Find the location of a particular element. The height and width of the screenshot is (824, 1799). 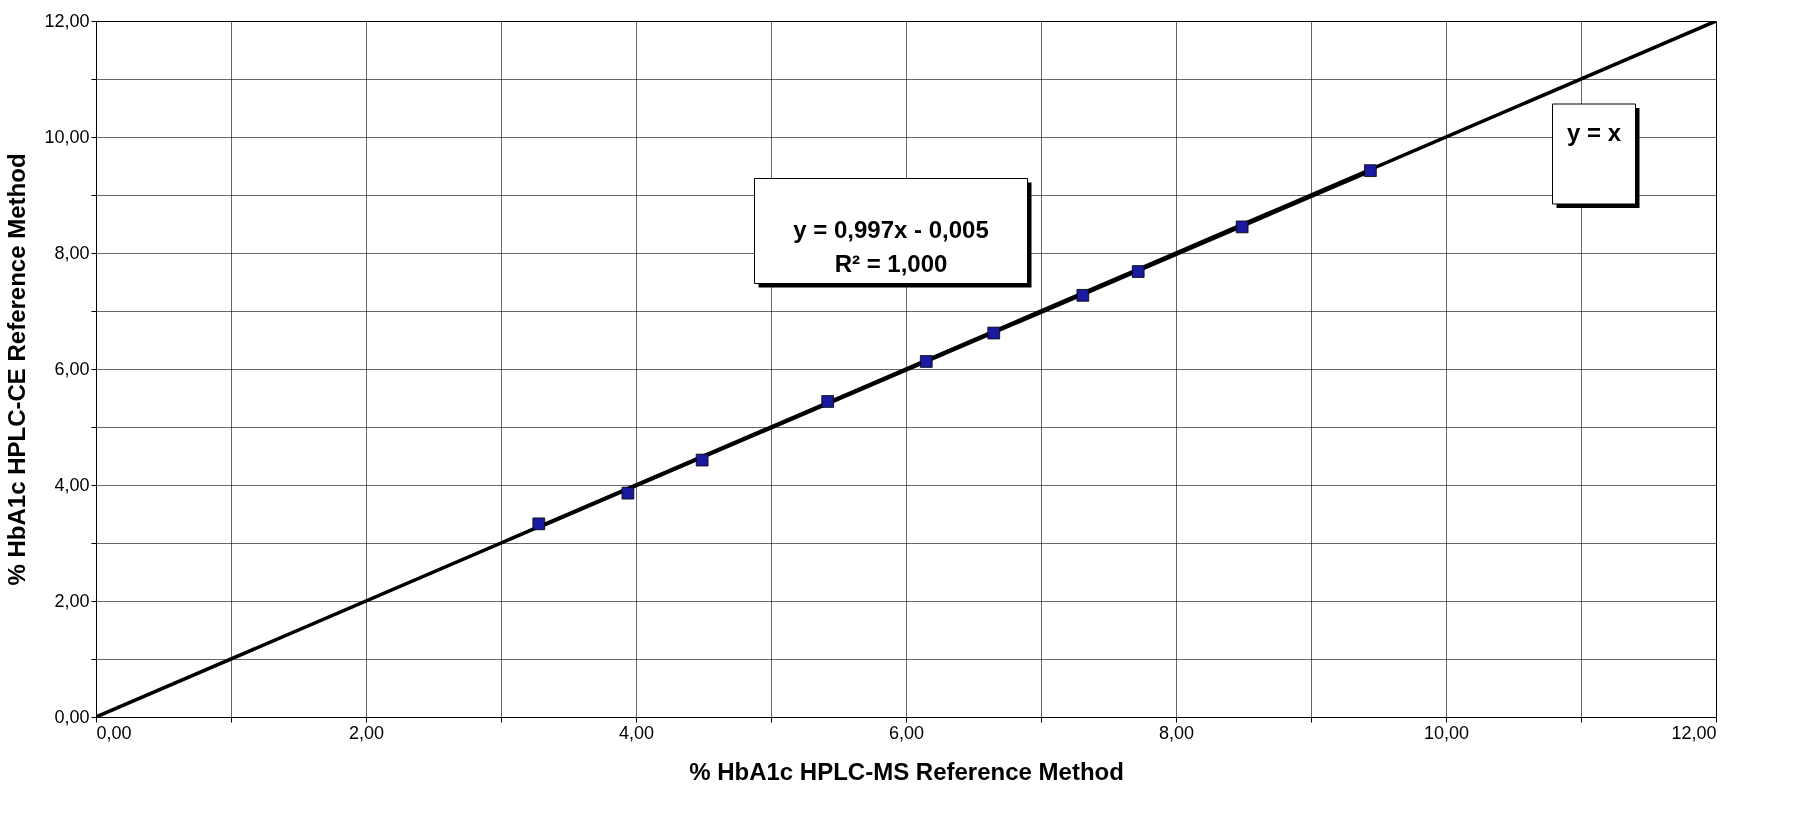

y-tick-label: 8,00 is located at coordinates (72, 252).